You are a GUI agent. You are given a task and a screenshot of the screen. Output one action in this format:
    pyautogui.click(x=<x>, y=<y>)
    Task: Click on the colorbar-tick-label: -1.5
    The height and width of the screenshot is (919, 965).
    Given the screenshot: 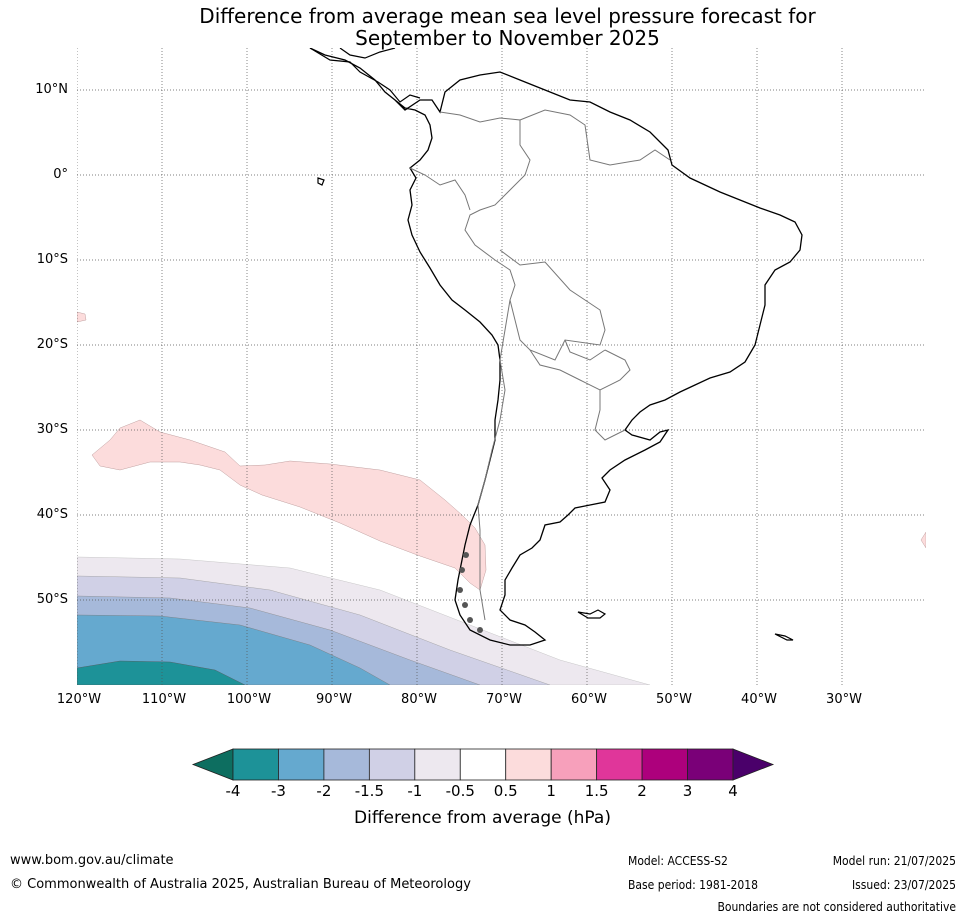 What is the action you would take?
    pyautogui.click(x=369, y=791)
    